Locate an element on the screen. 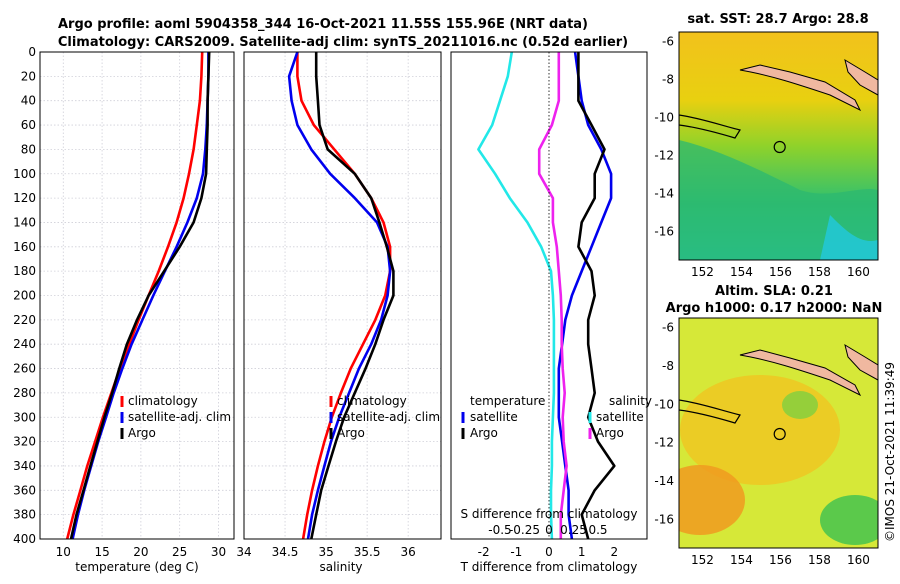  depth-tick-label: 20 is located at coordinates (28, 76).